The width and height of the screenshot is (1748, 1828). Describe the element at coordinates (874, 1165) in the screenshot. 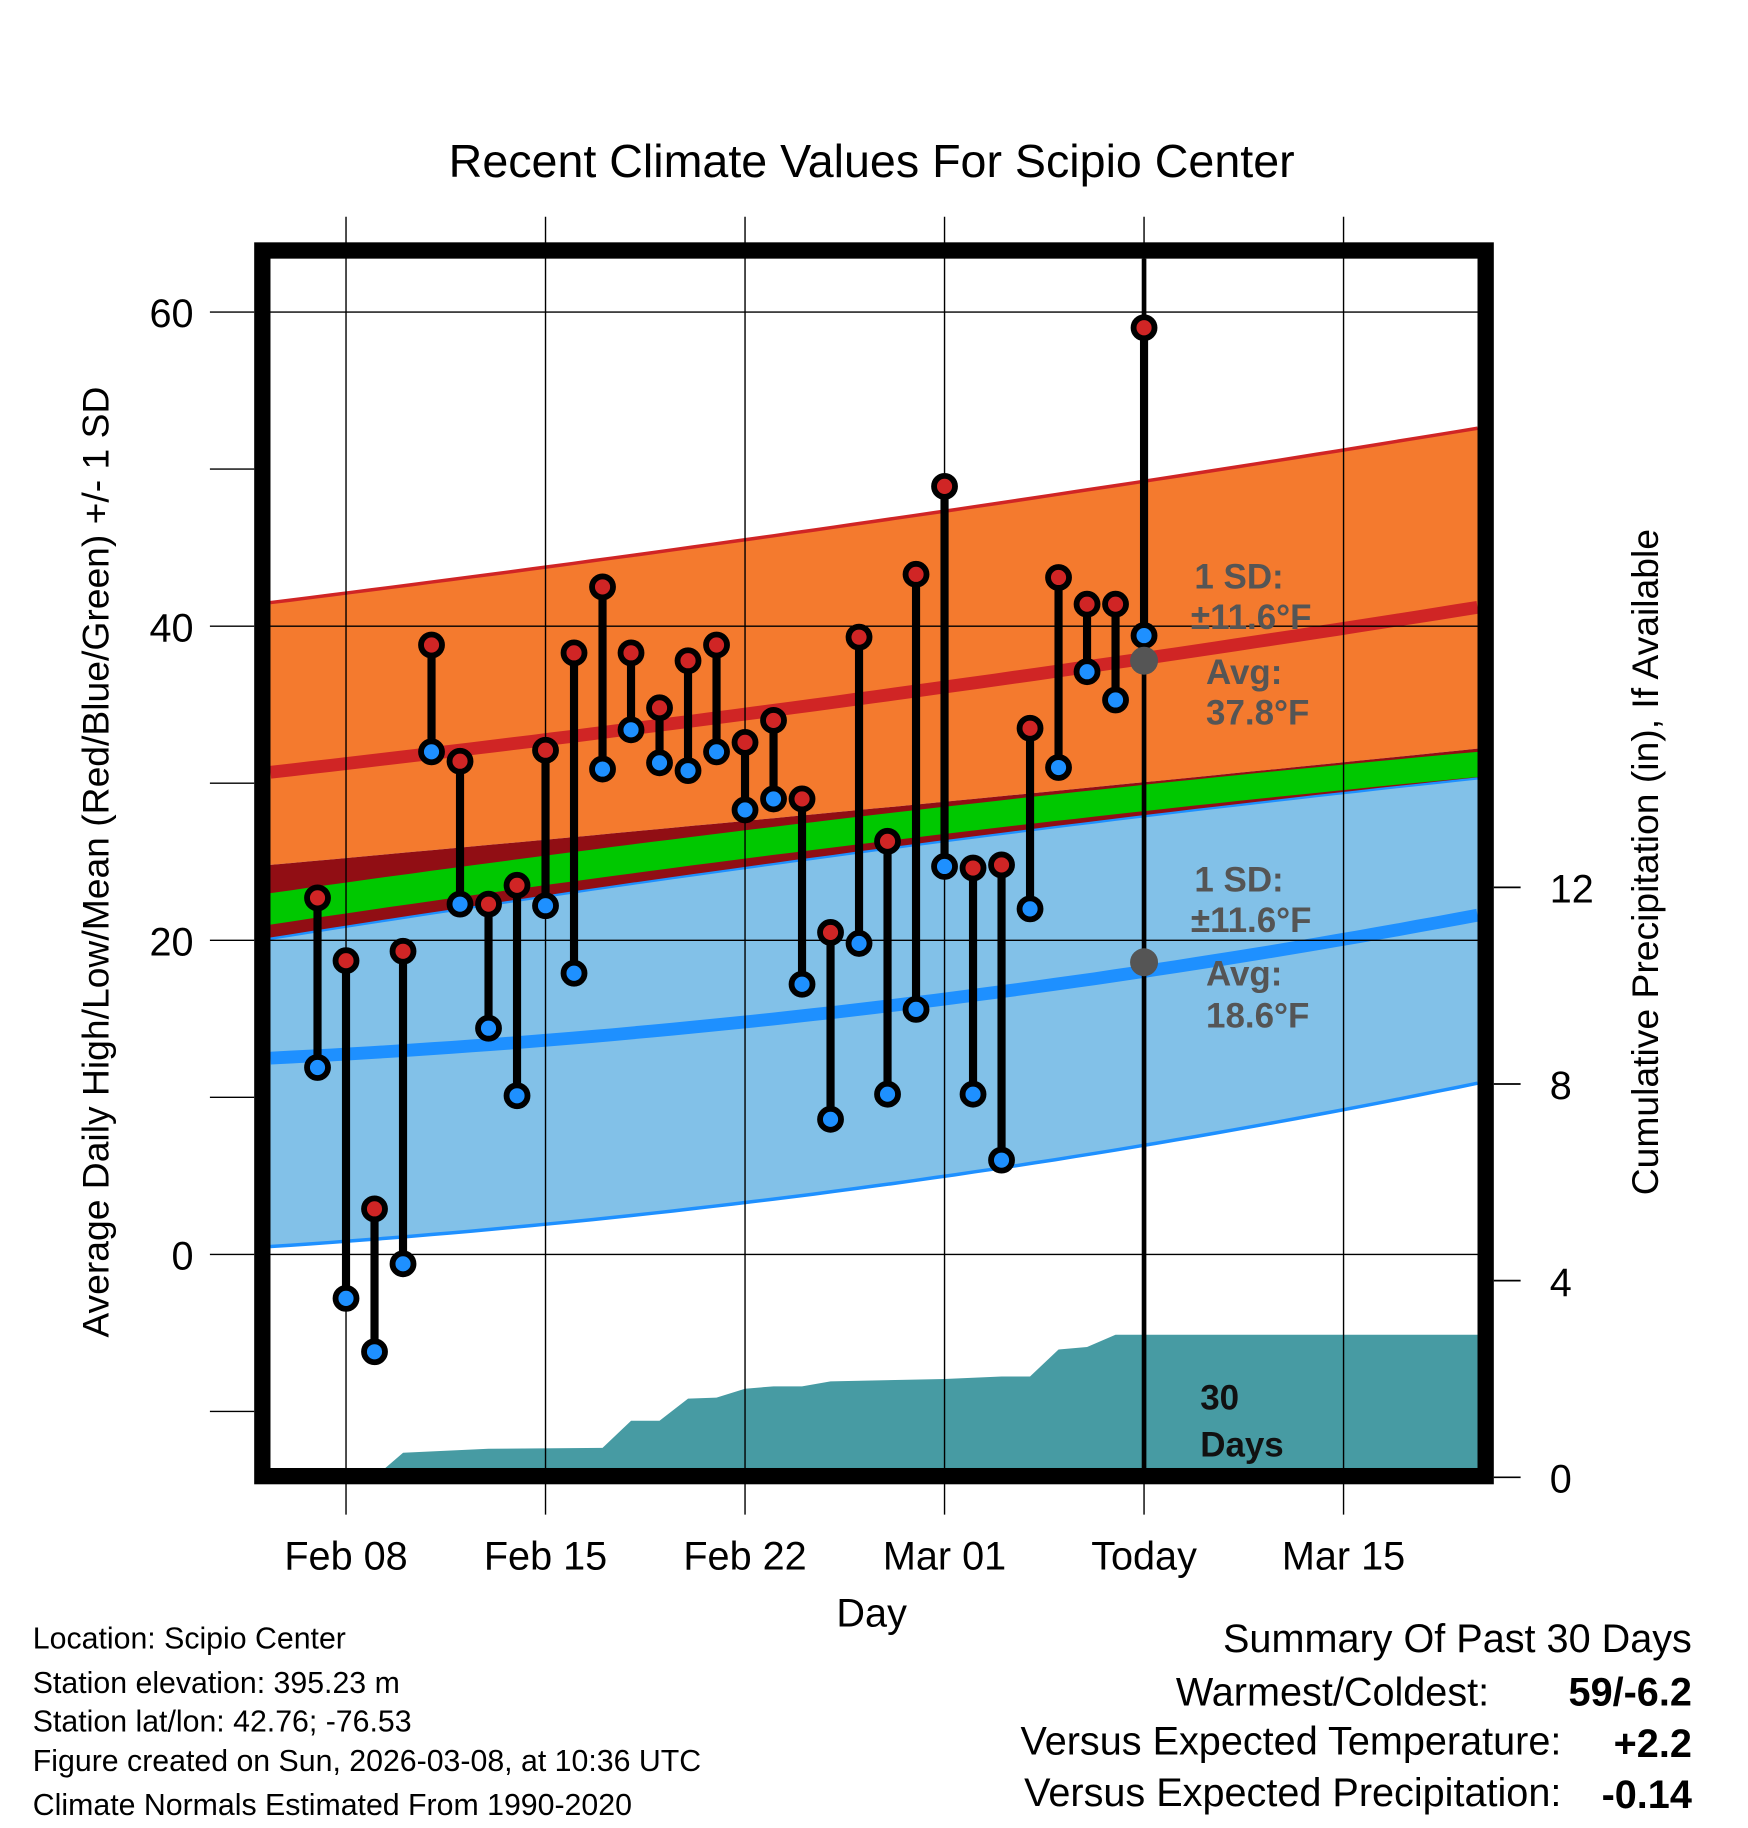

I see `low-lower-line` at that location.